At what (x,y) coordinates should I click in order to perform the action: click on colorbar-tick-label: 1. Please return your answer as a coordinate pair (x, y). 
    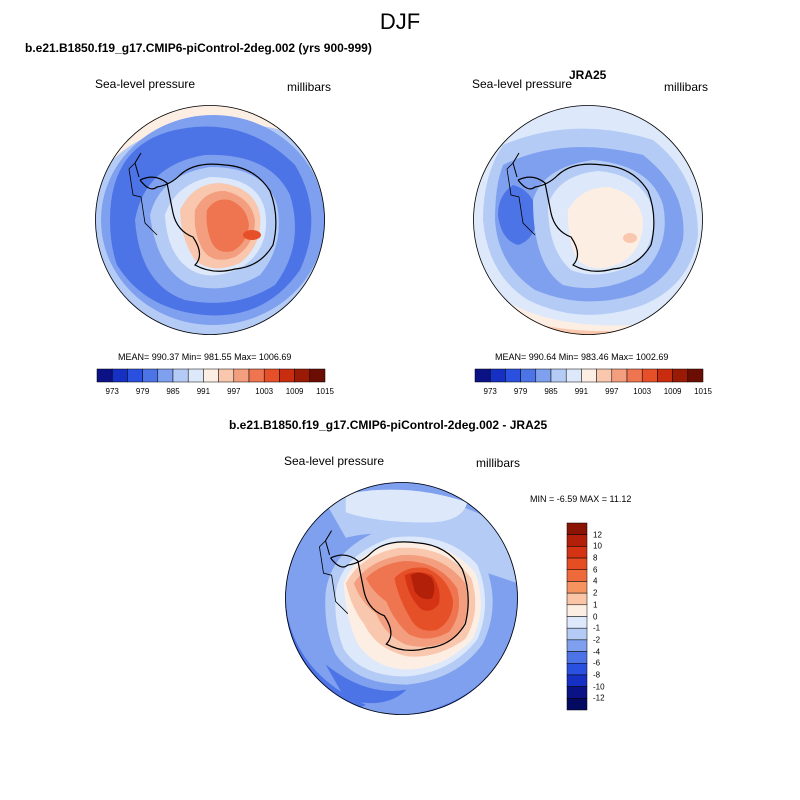
    Looking at the image, I should click on (595, 605).